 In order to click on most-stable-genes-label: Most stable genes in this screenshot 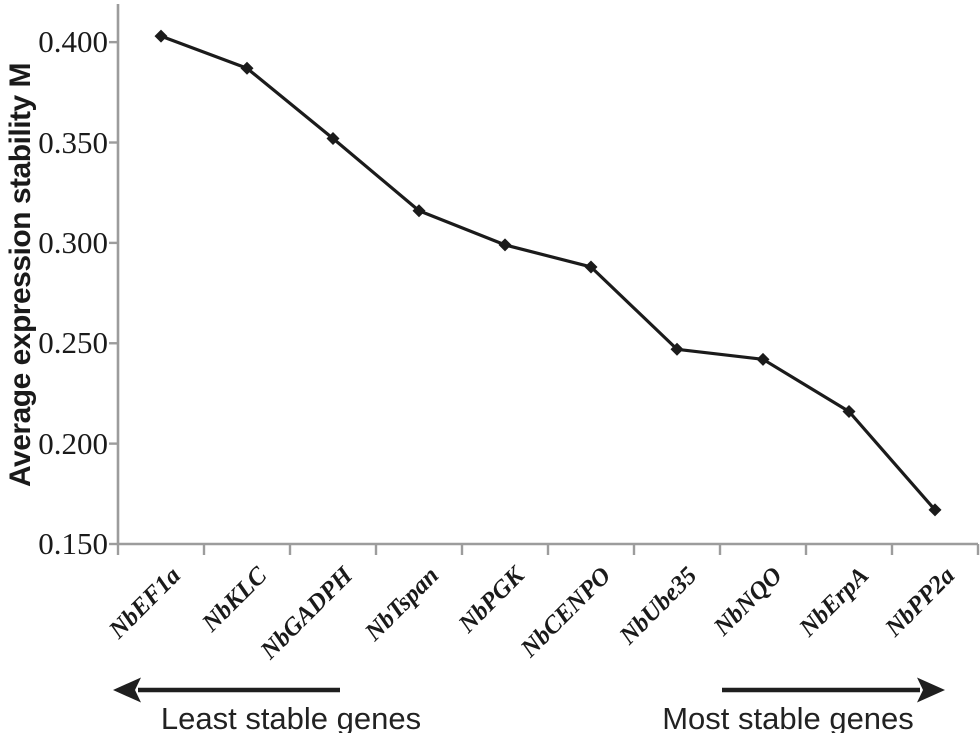, I will do `click(788, 717)`.